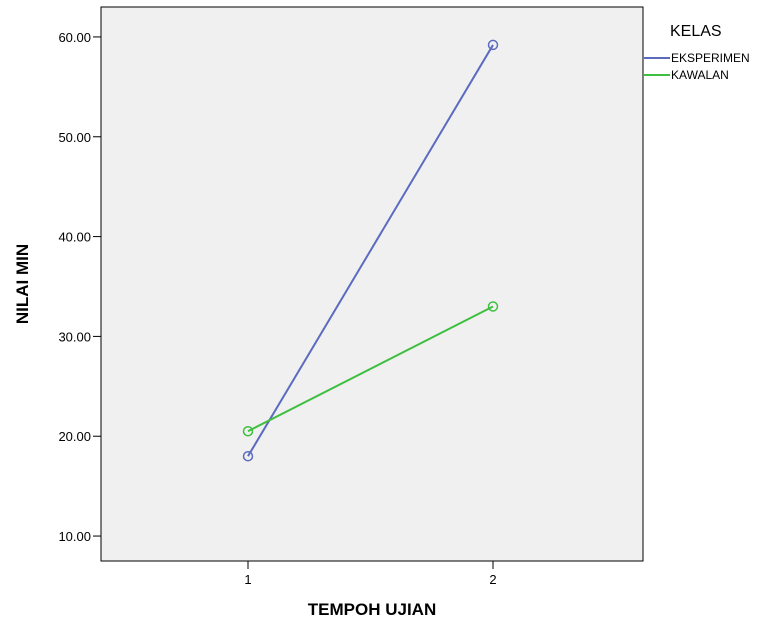 The image size is (766, 623). What do you see at coordinates (700, 75) in the screenshot?
I see `legend-label-kawalan: KAWALAN` at bounding box center [700, 75].